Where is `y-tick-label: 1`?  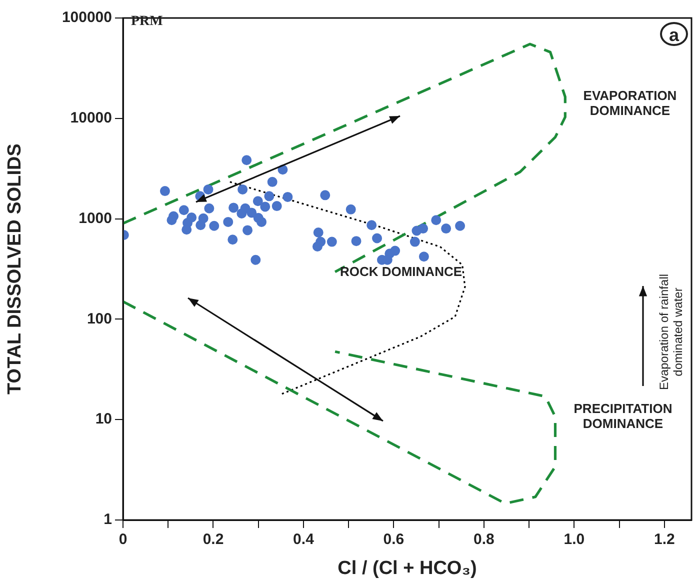
y-tick-label: 1 is located at coordinates (108, 519).